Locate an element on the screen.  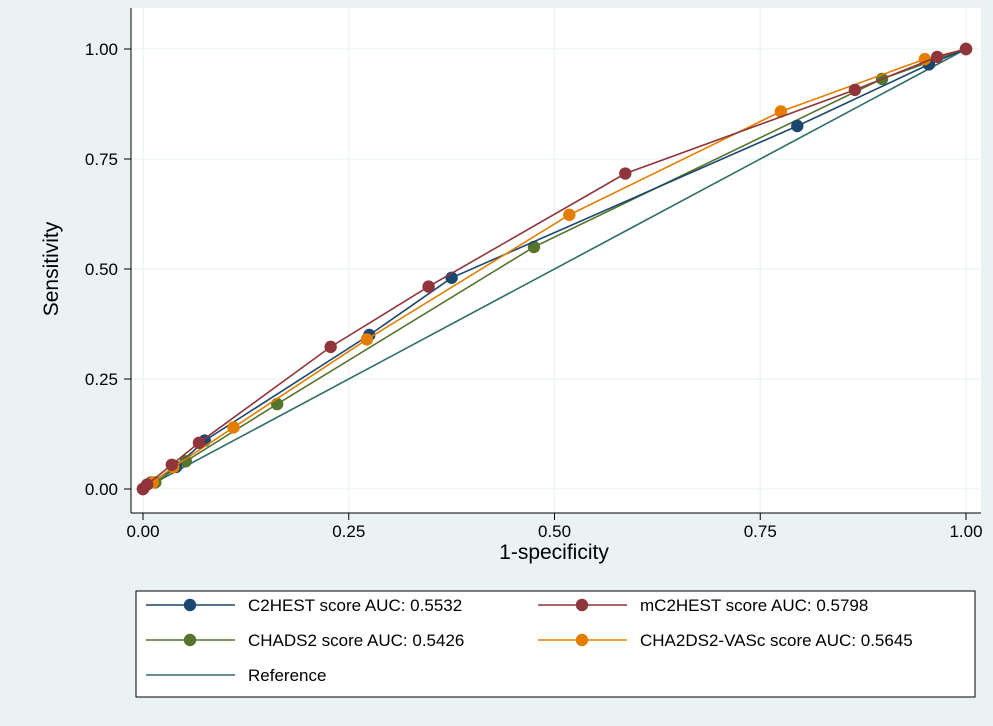
x-axis-title: 1-specificity is located at coordinates (554, 552).